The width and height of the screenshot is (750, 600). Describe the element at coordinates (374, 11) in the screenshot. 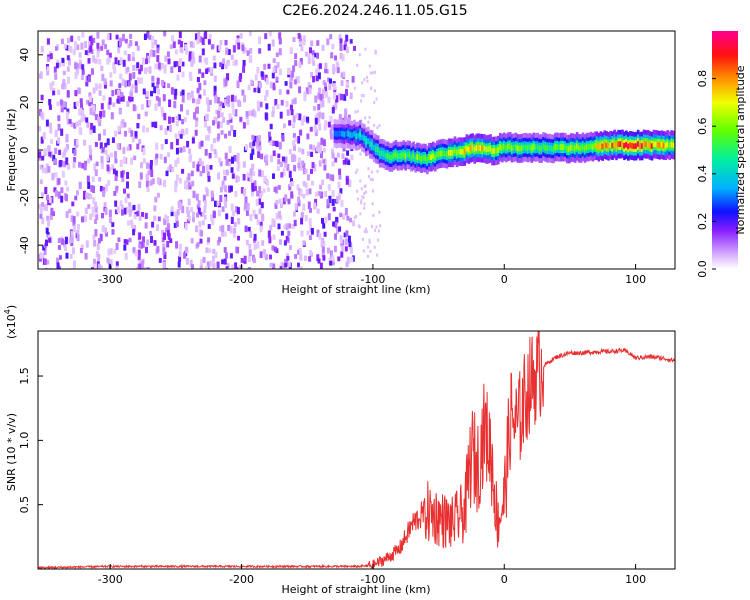

I see `figure-title: C2E6.2024.246.11.05.G15` at that location.